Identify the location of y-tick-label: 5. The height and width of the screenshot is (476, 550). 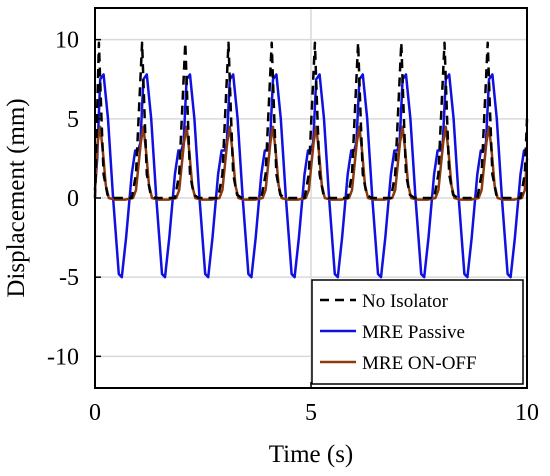
(73, 120).